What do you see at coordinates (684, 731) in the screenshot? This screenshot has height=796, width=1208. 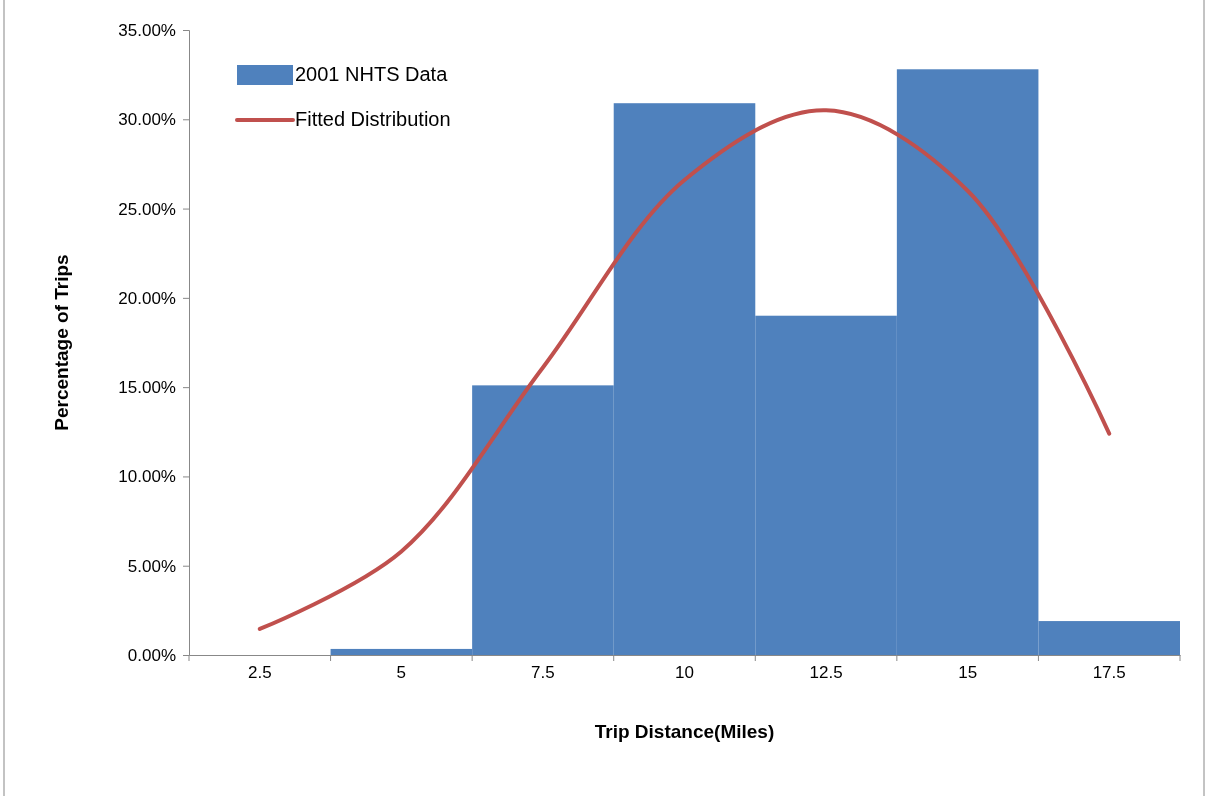 I see `x-axis-title: Trip Distance(Miles)` at bounding box center [684, 731].